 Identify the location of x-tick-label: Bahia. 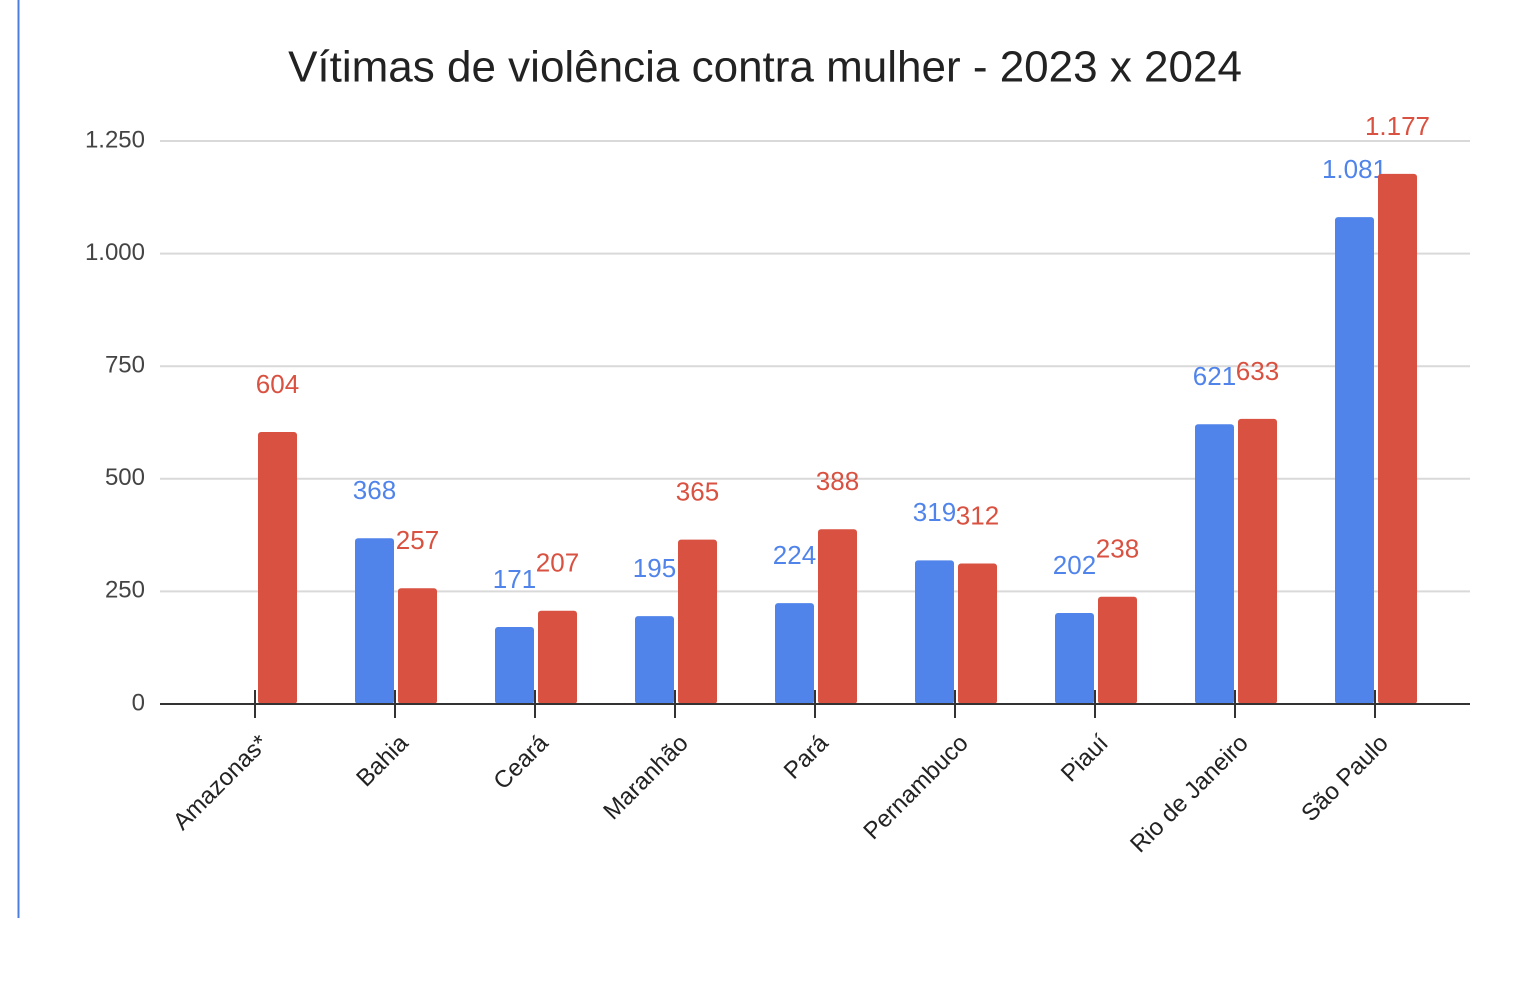
(382, 760).